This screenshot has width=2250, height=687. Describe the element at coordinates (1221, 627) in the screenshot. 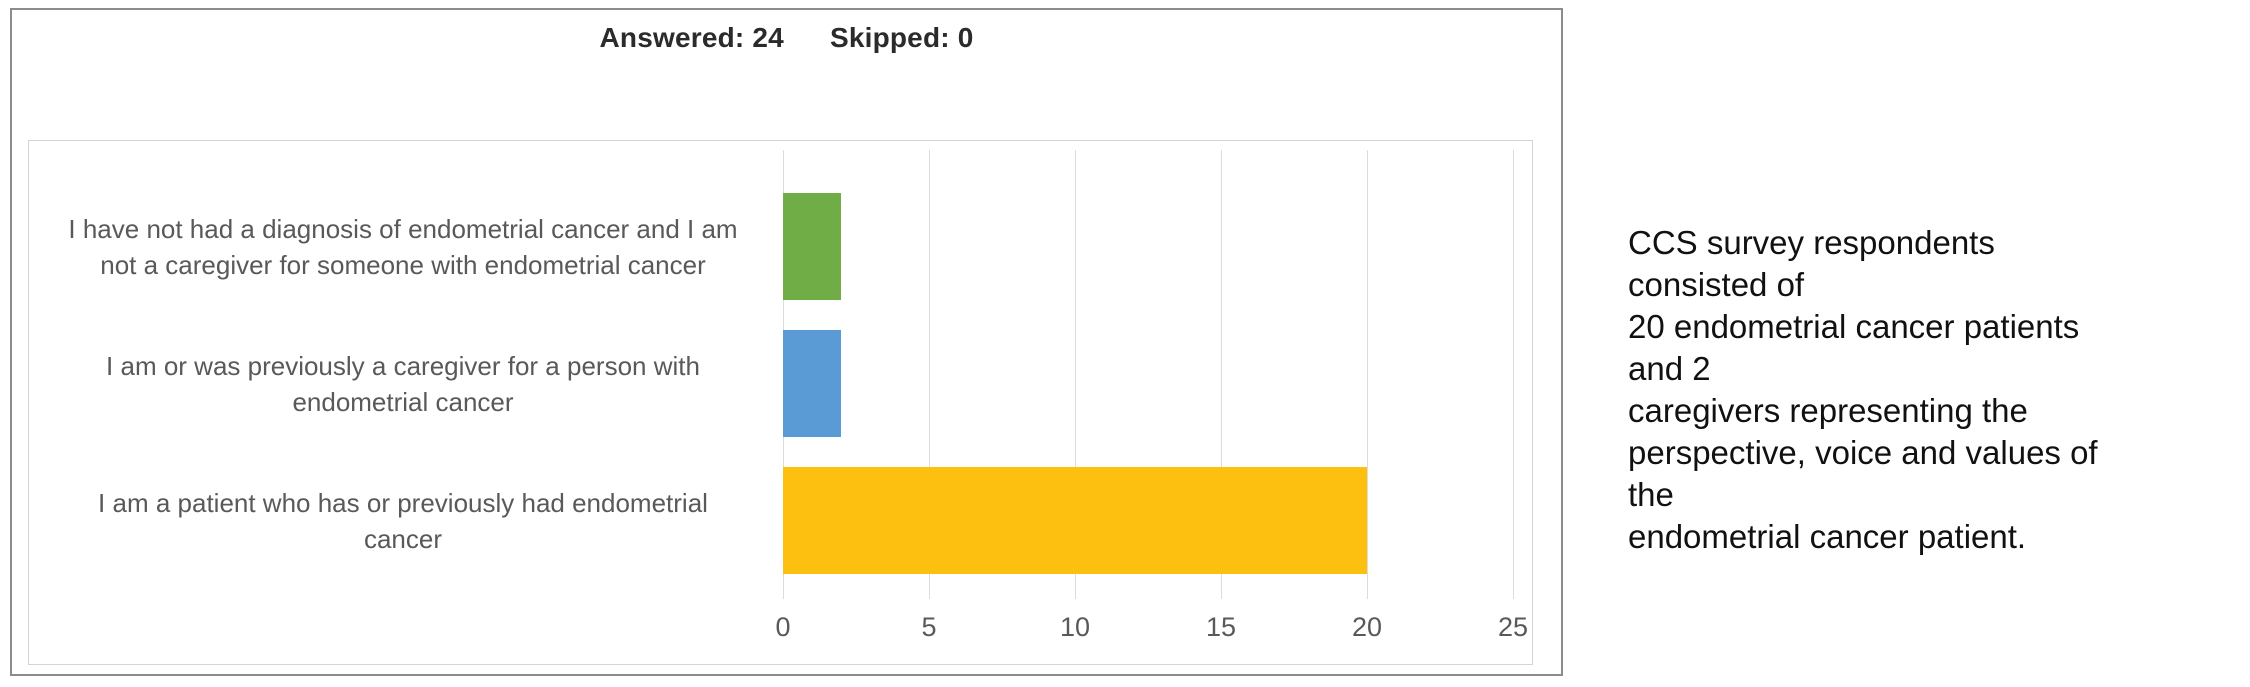

I see `x-axis-tick-label: 15` at that location.